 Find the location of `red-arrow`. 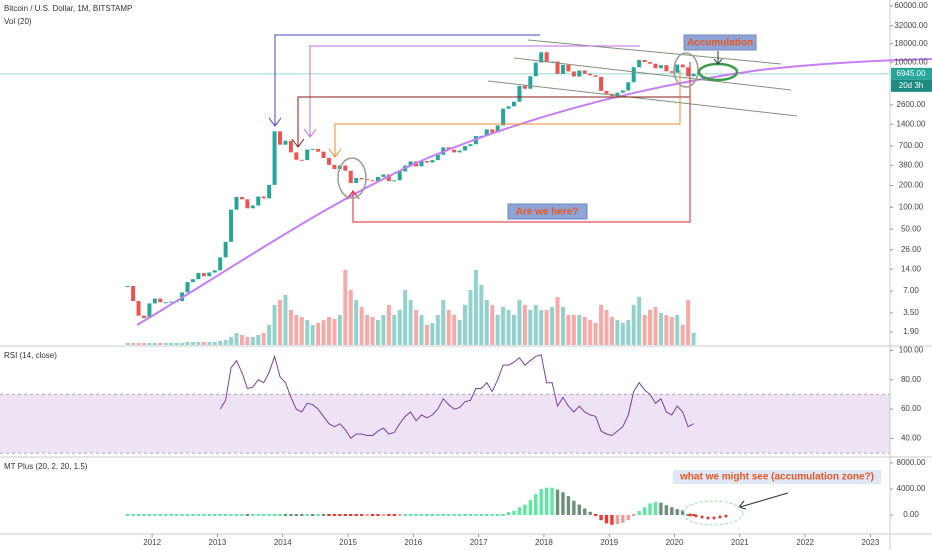

red-arrow is located at coordinates (521, 142).